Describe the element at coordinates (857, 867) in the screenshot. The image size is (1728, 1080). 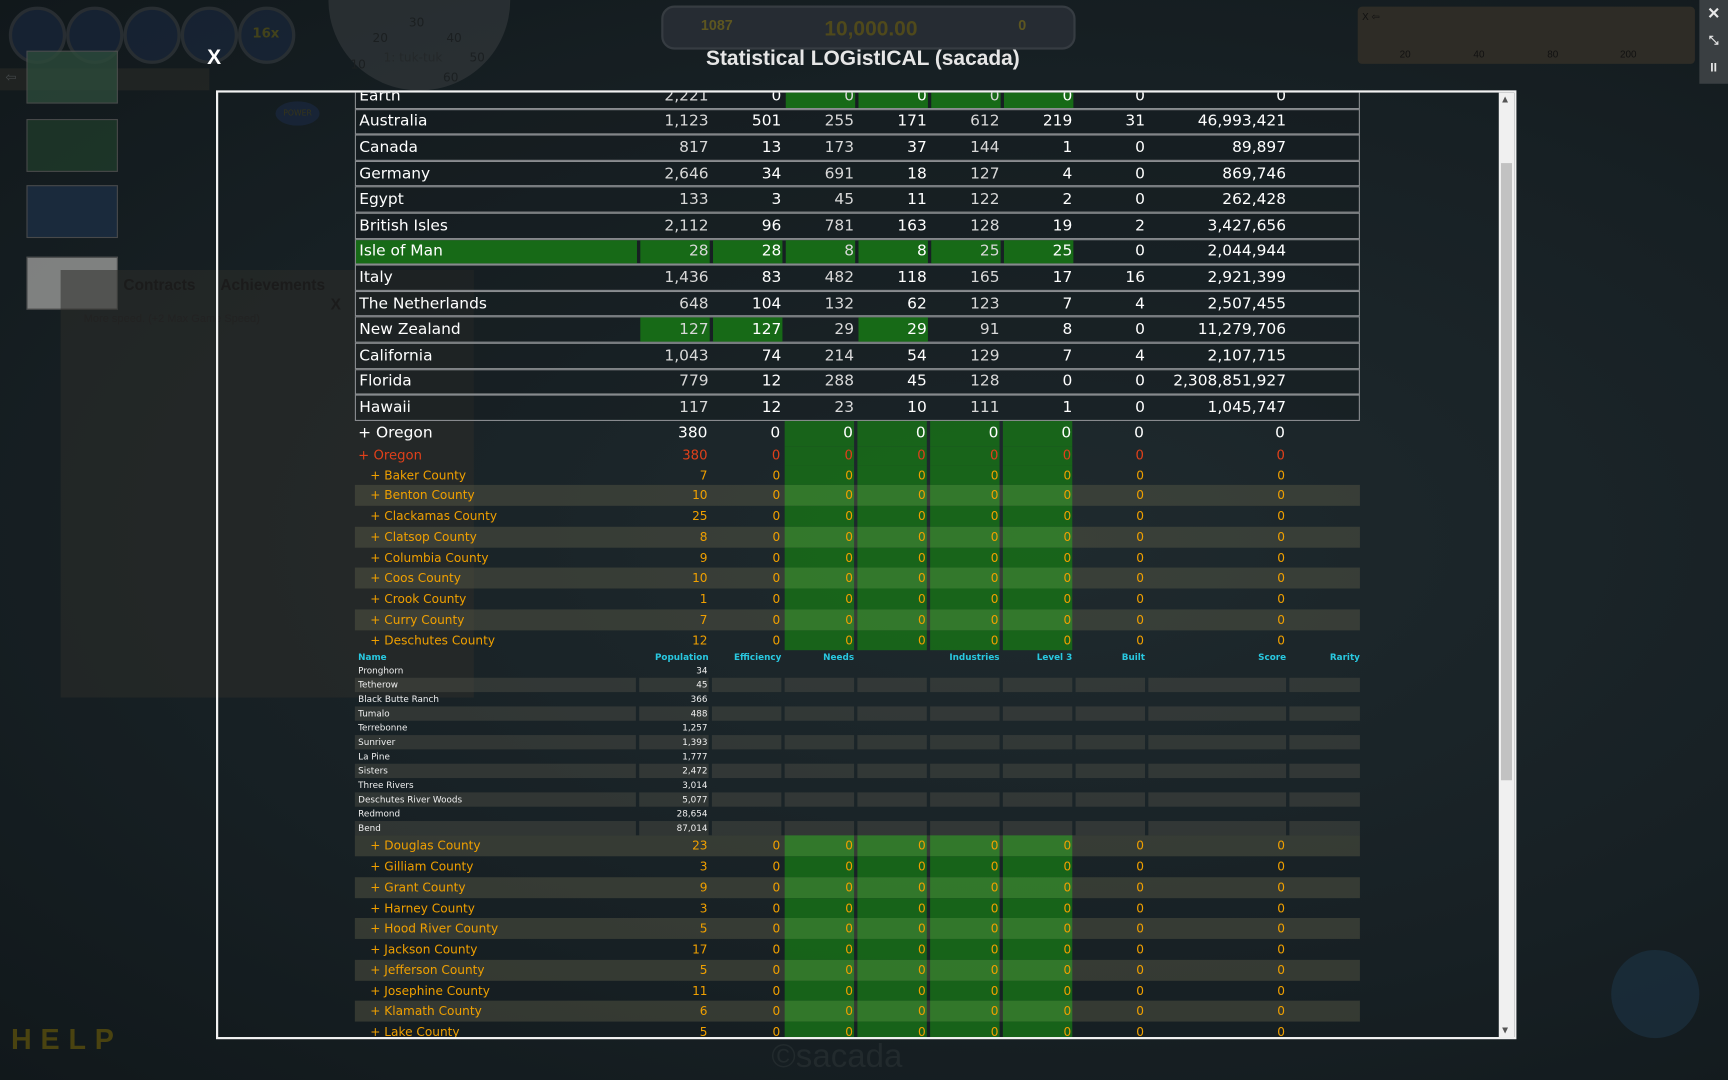
I see `table-row-county: + Gilliam County 3 0 0 0 0 0 0 0` at that location.